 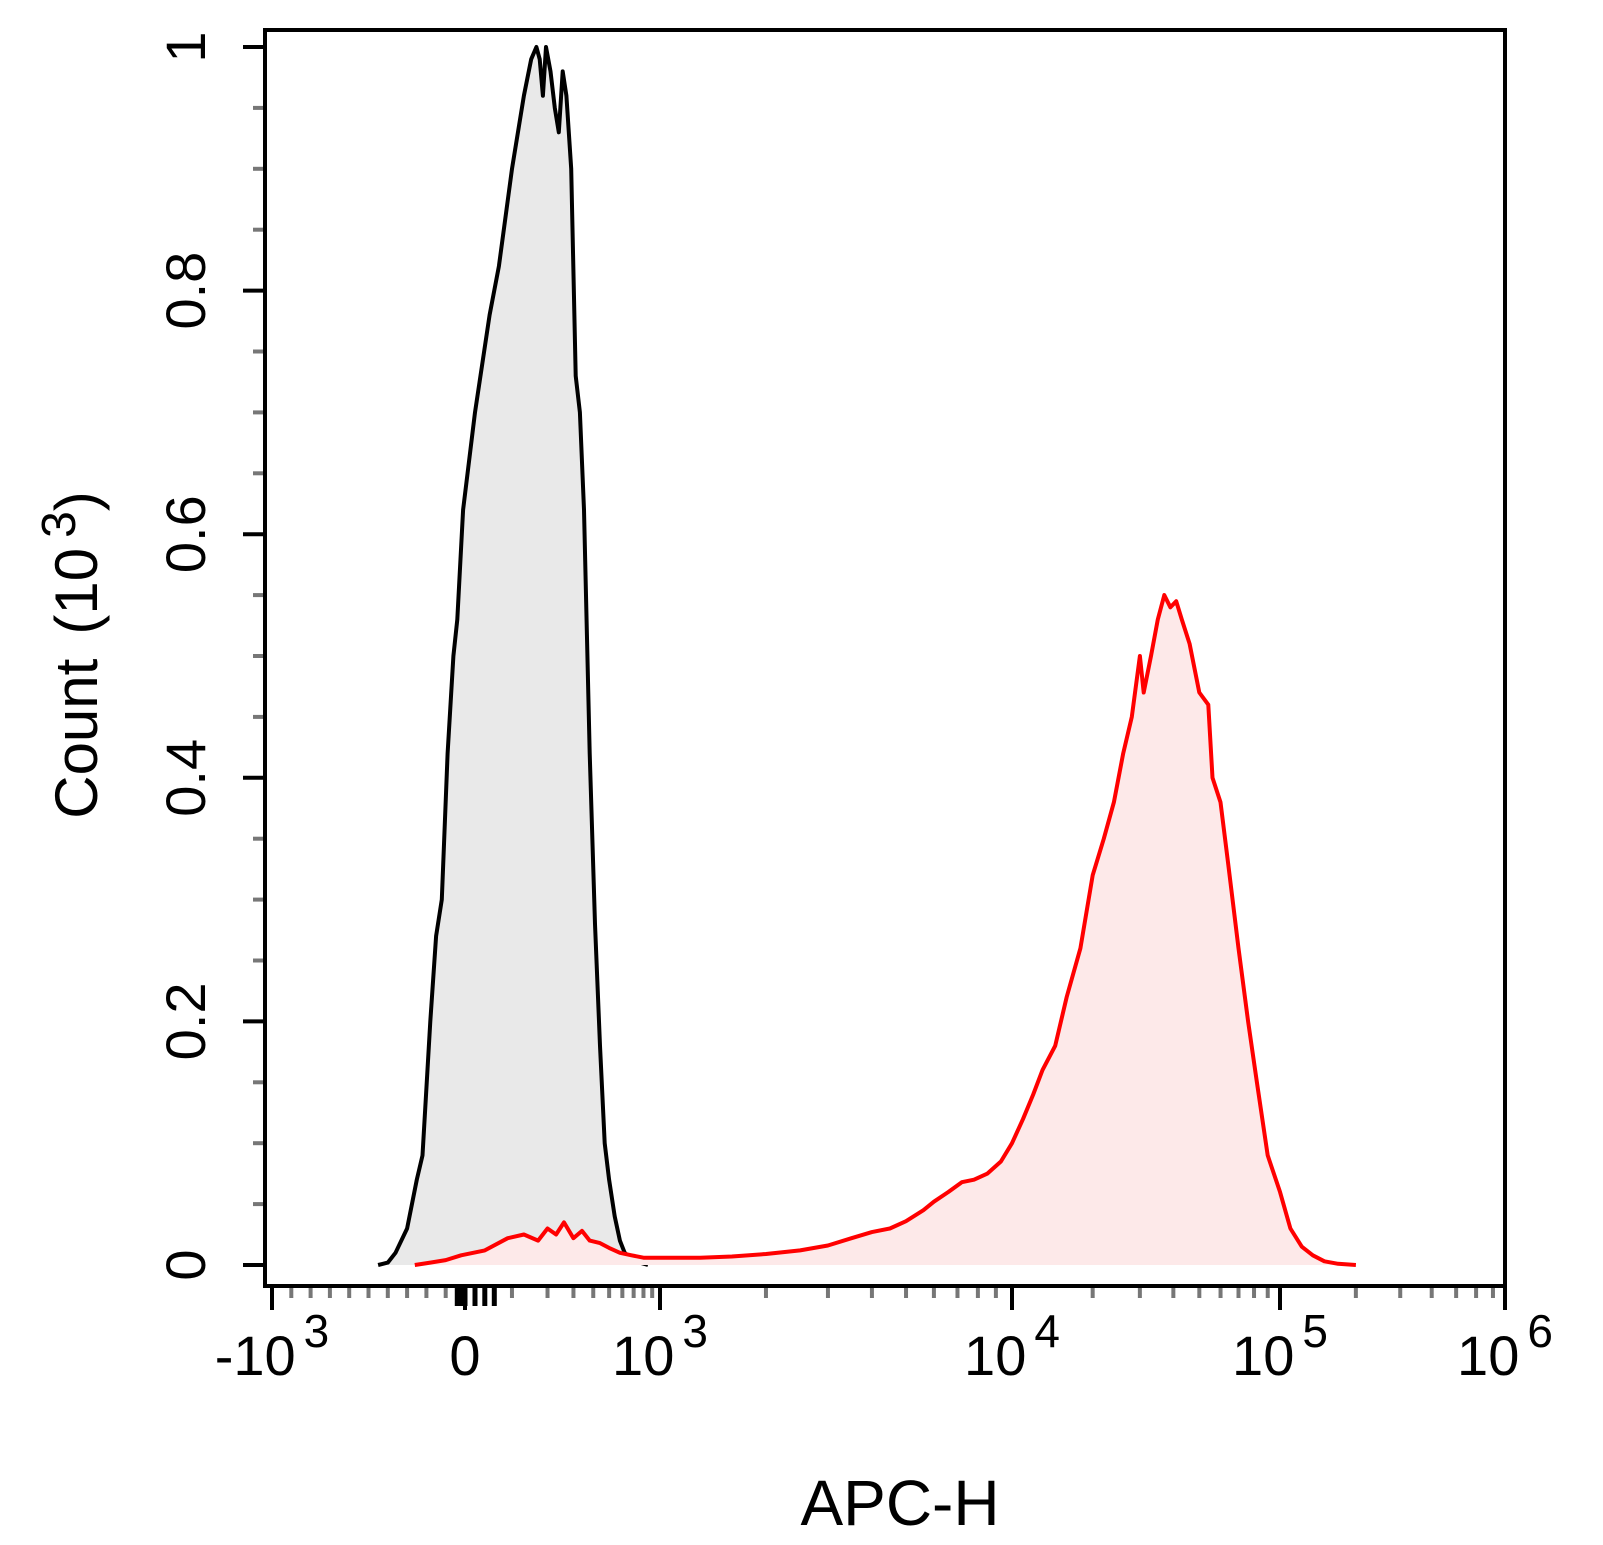 What do you see at coordinates (1012, 1346) in the screenshot?
I see `x-tick-label: 10 4` at bounding box center [1012, 1346].